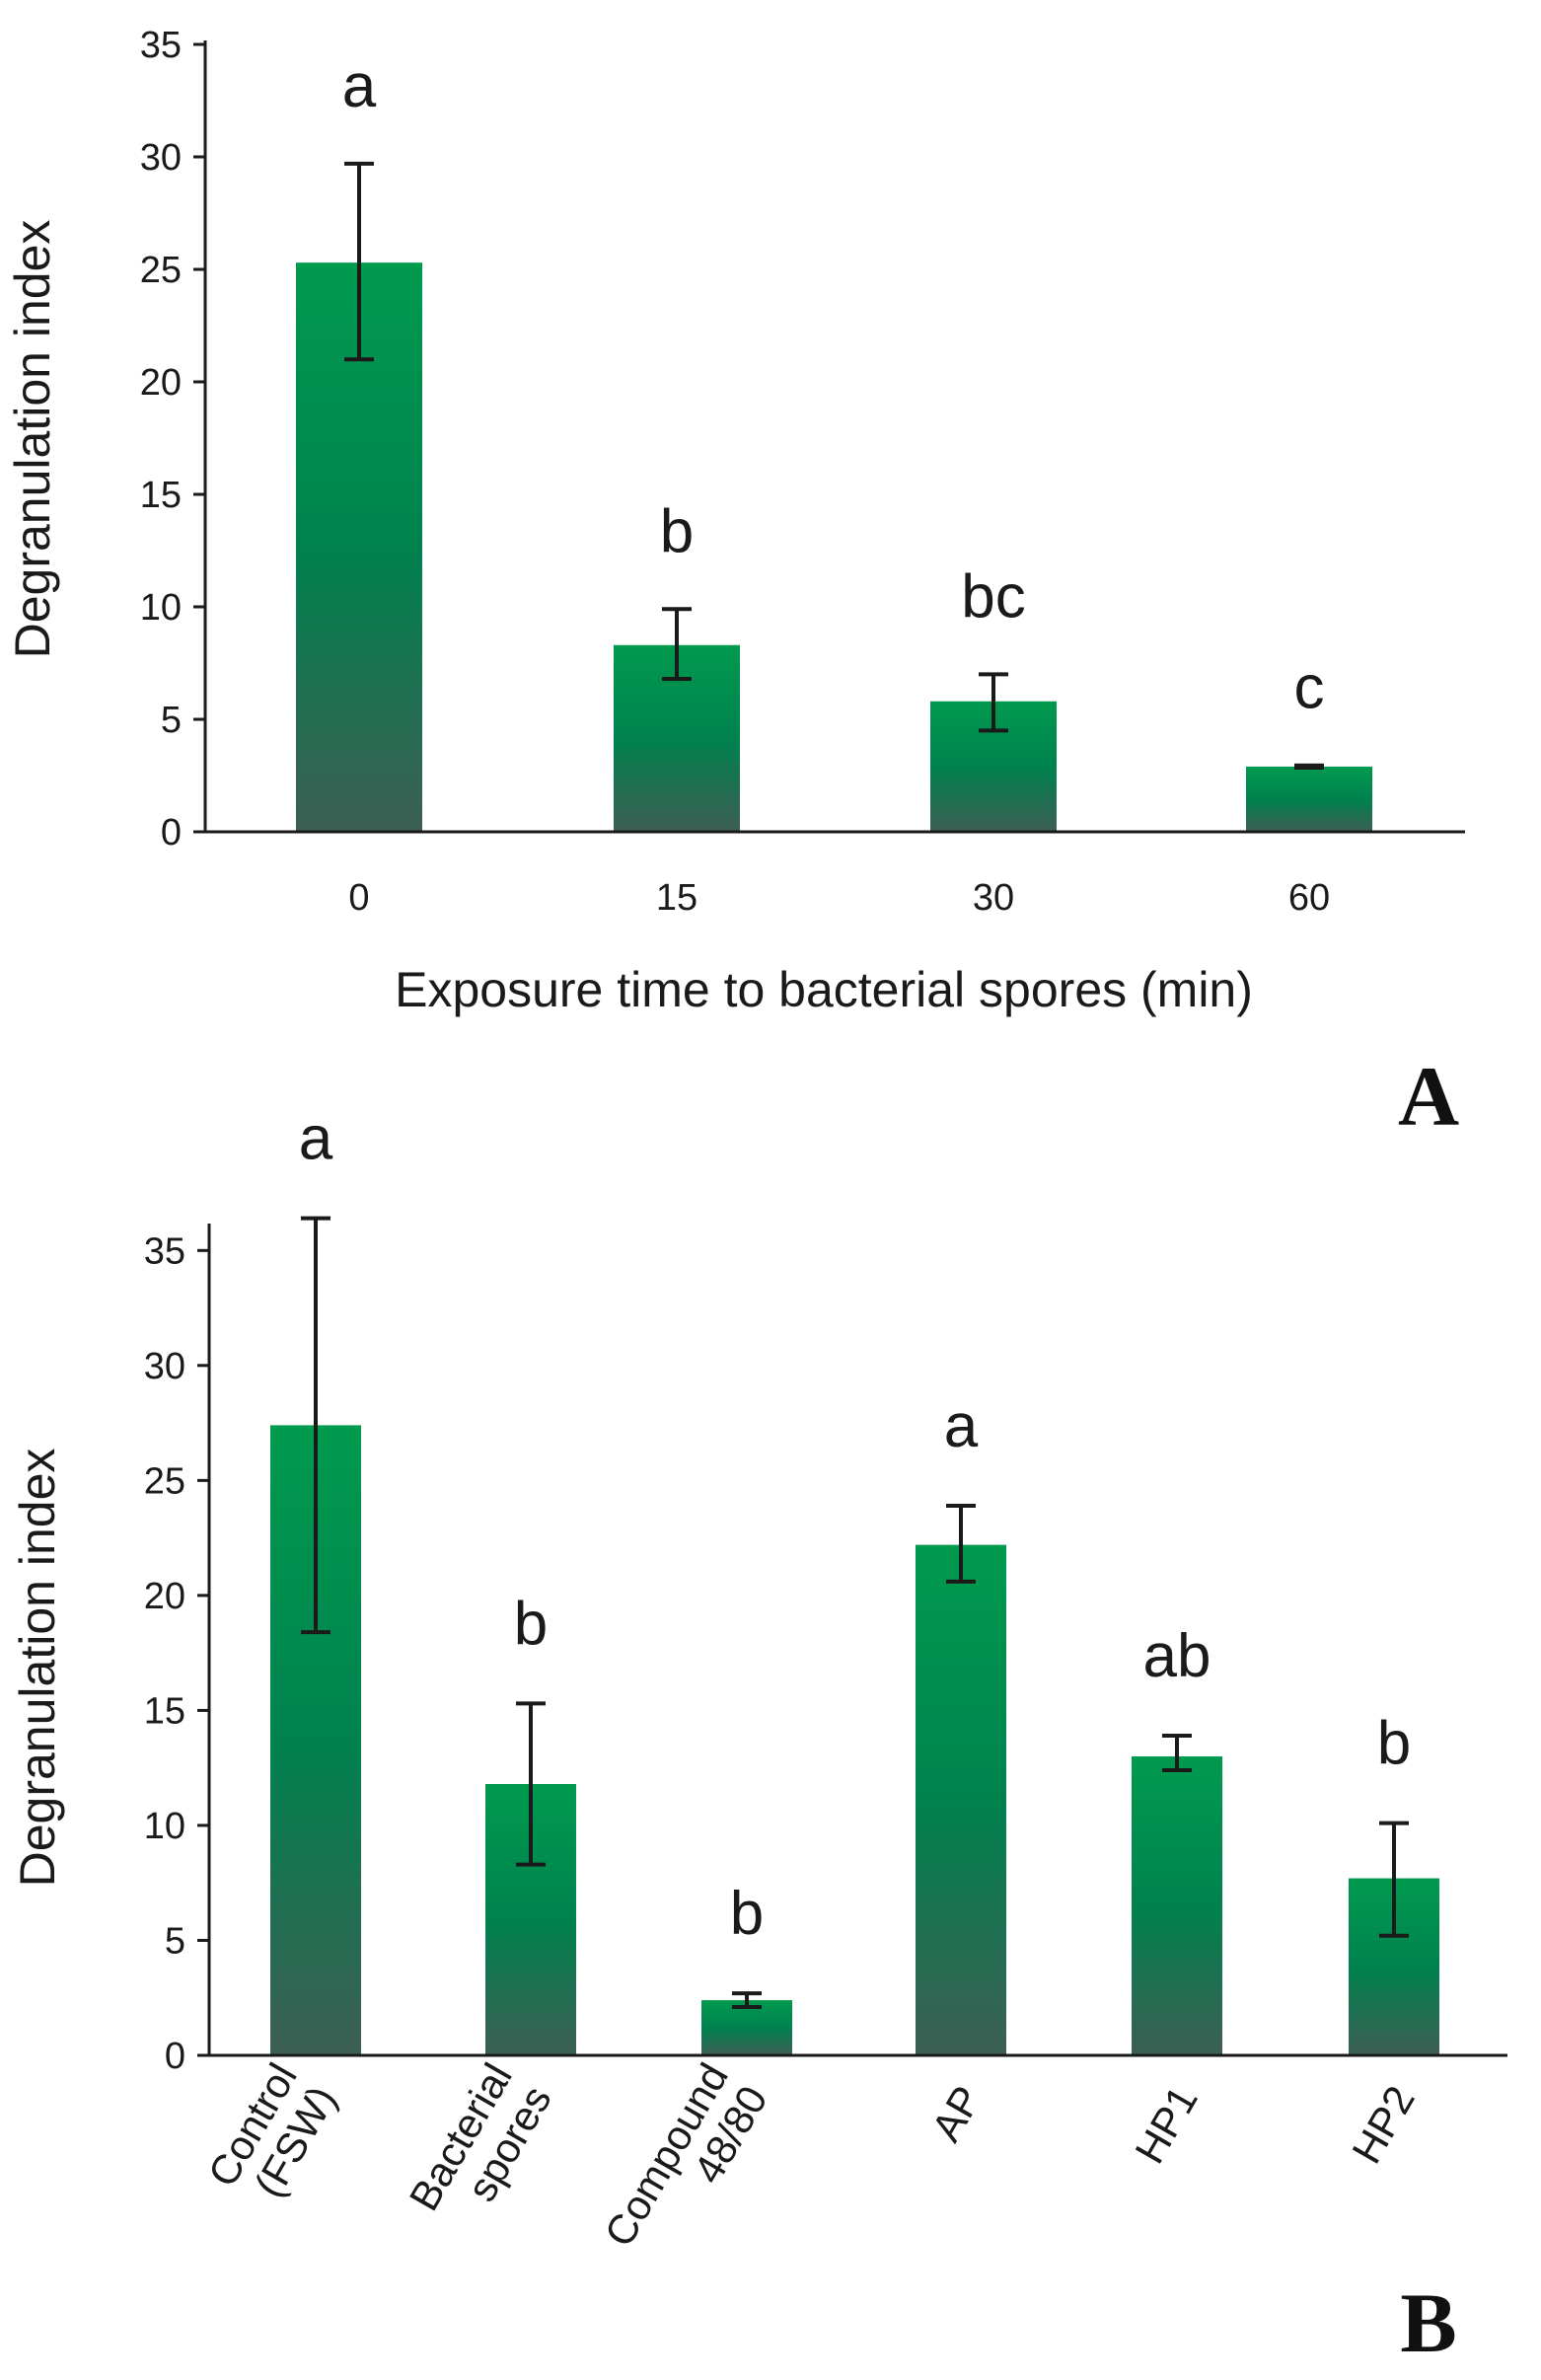 This screenshot has width=1541, height=2380. I want to click on panel-b-y-tick-label-7: 35, so click(164, 1251).